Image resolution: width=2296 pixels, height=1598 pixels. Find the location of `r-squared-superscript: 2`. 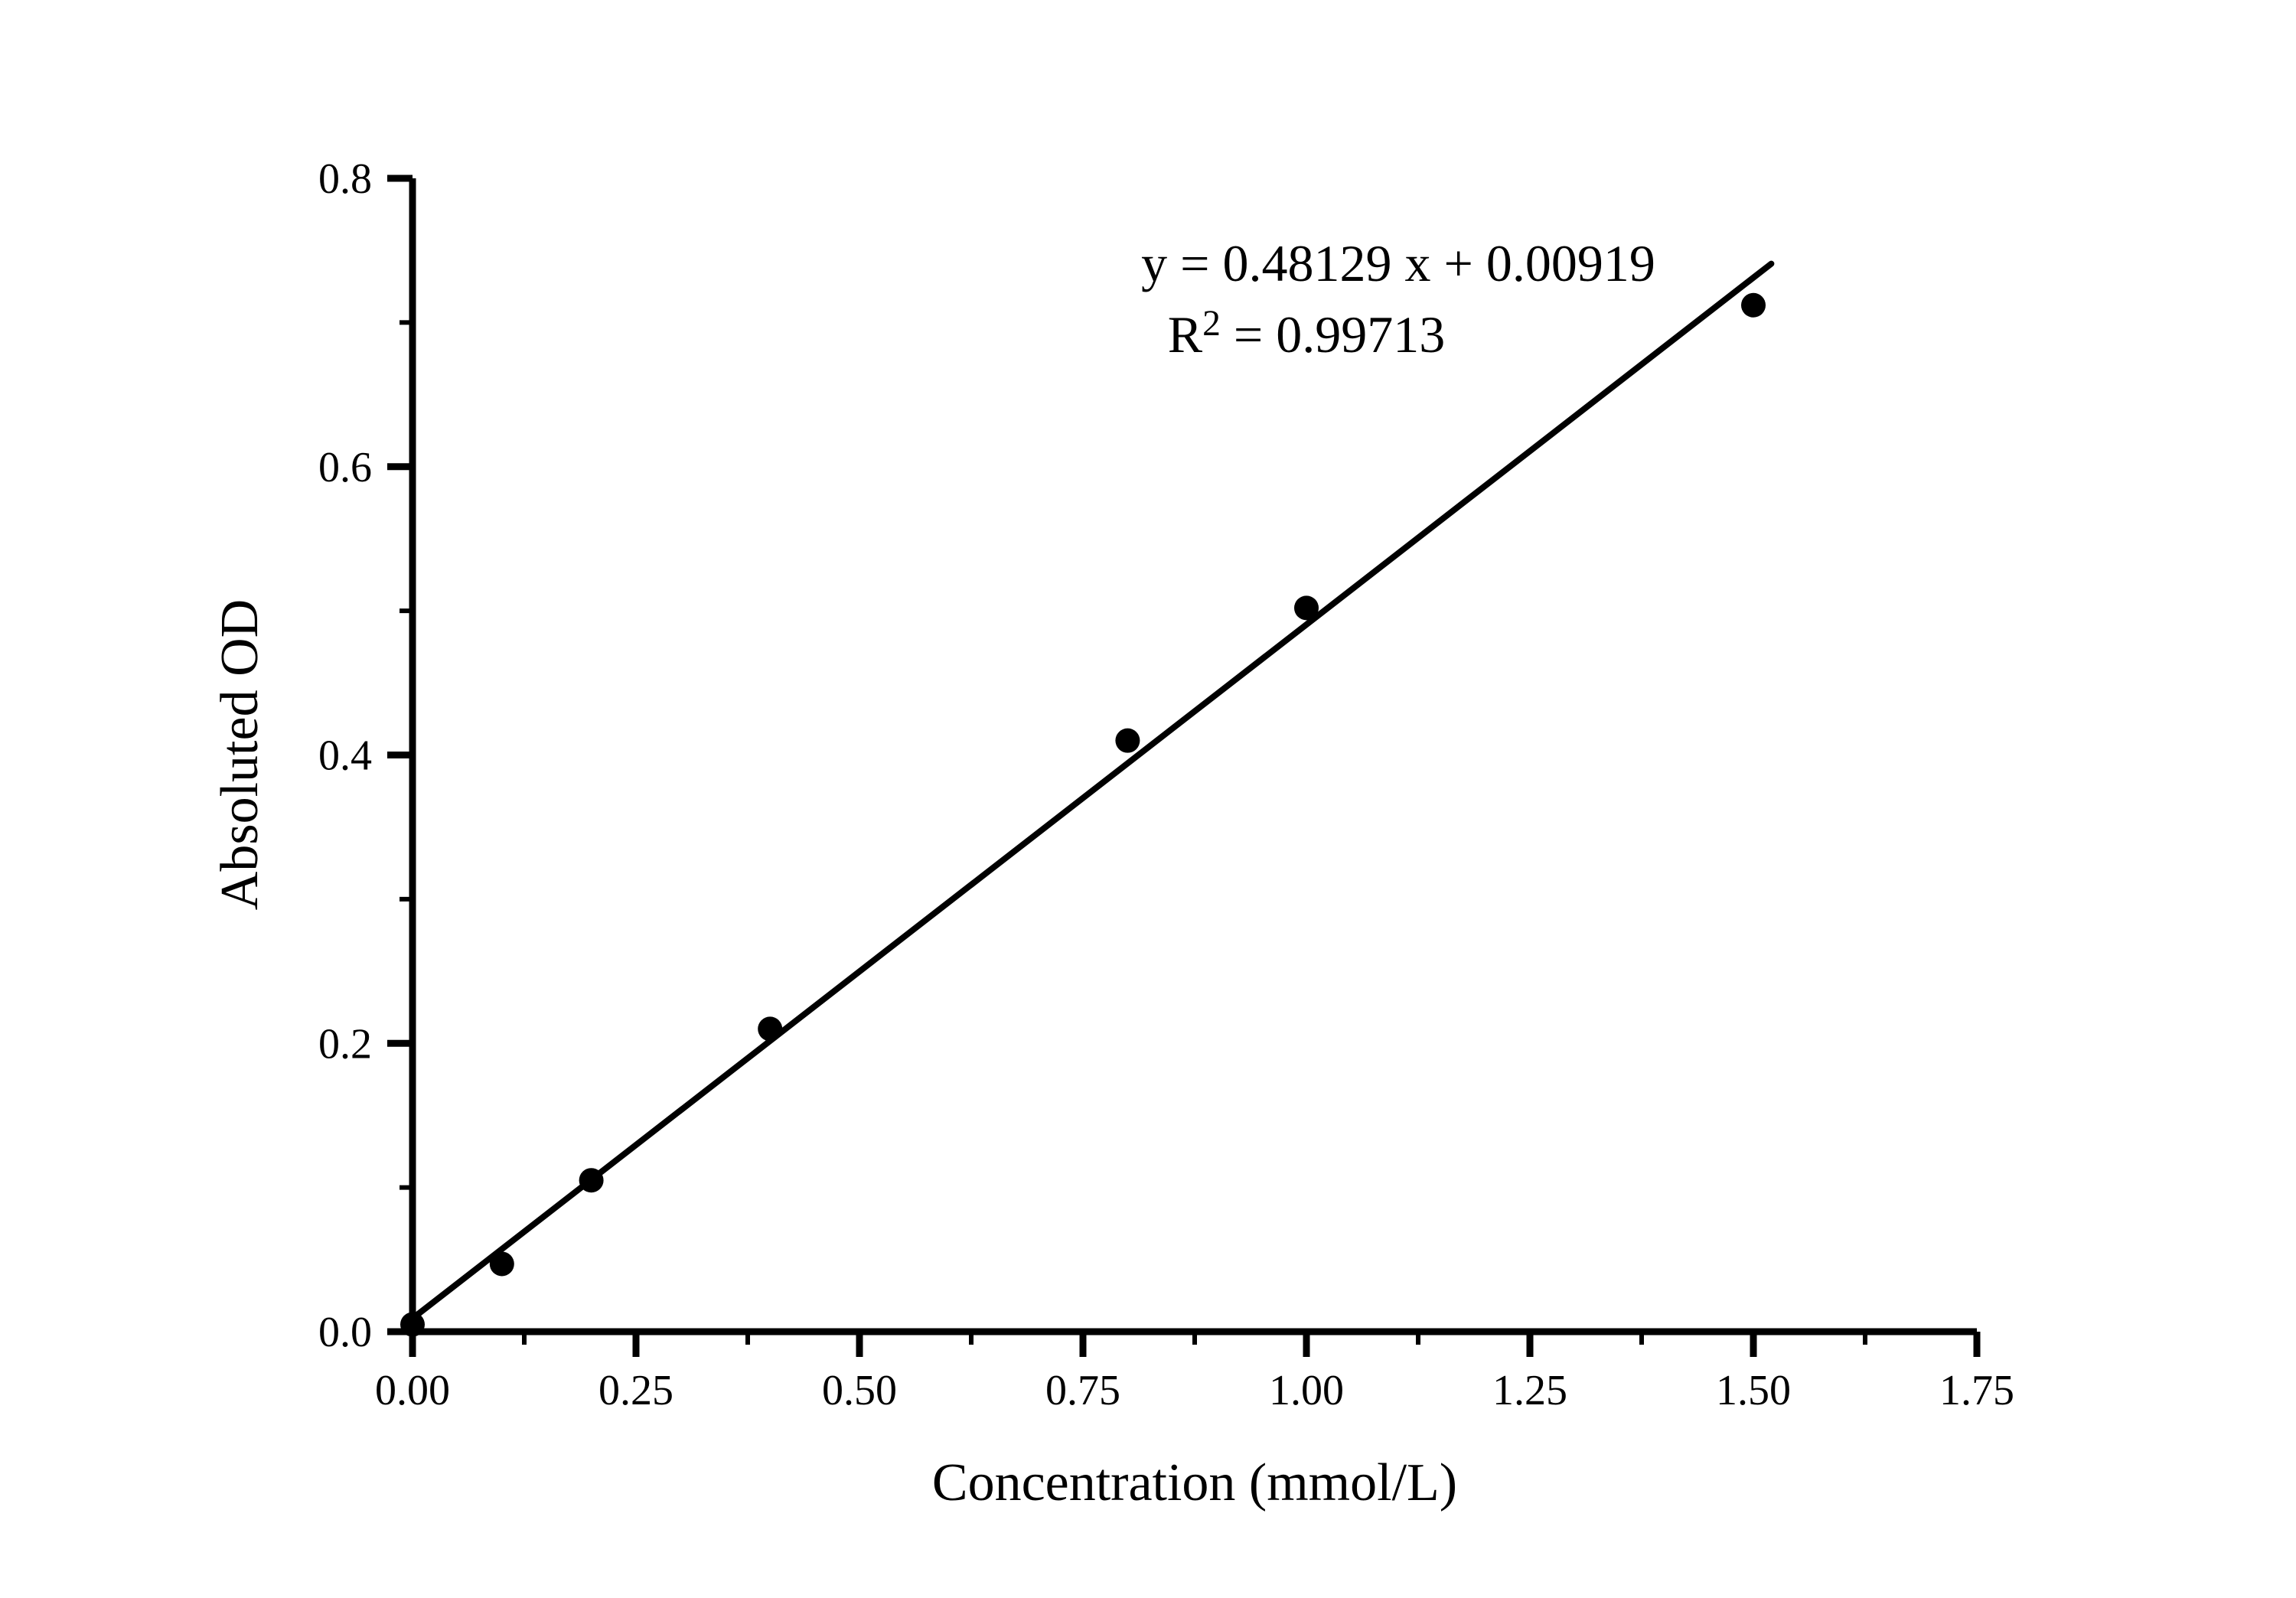

r-squared-superscript: 2 is located at coordinates (1211, 324).